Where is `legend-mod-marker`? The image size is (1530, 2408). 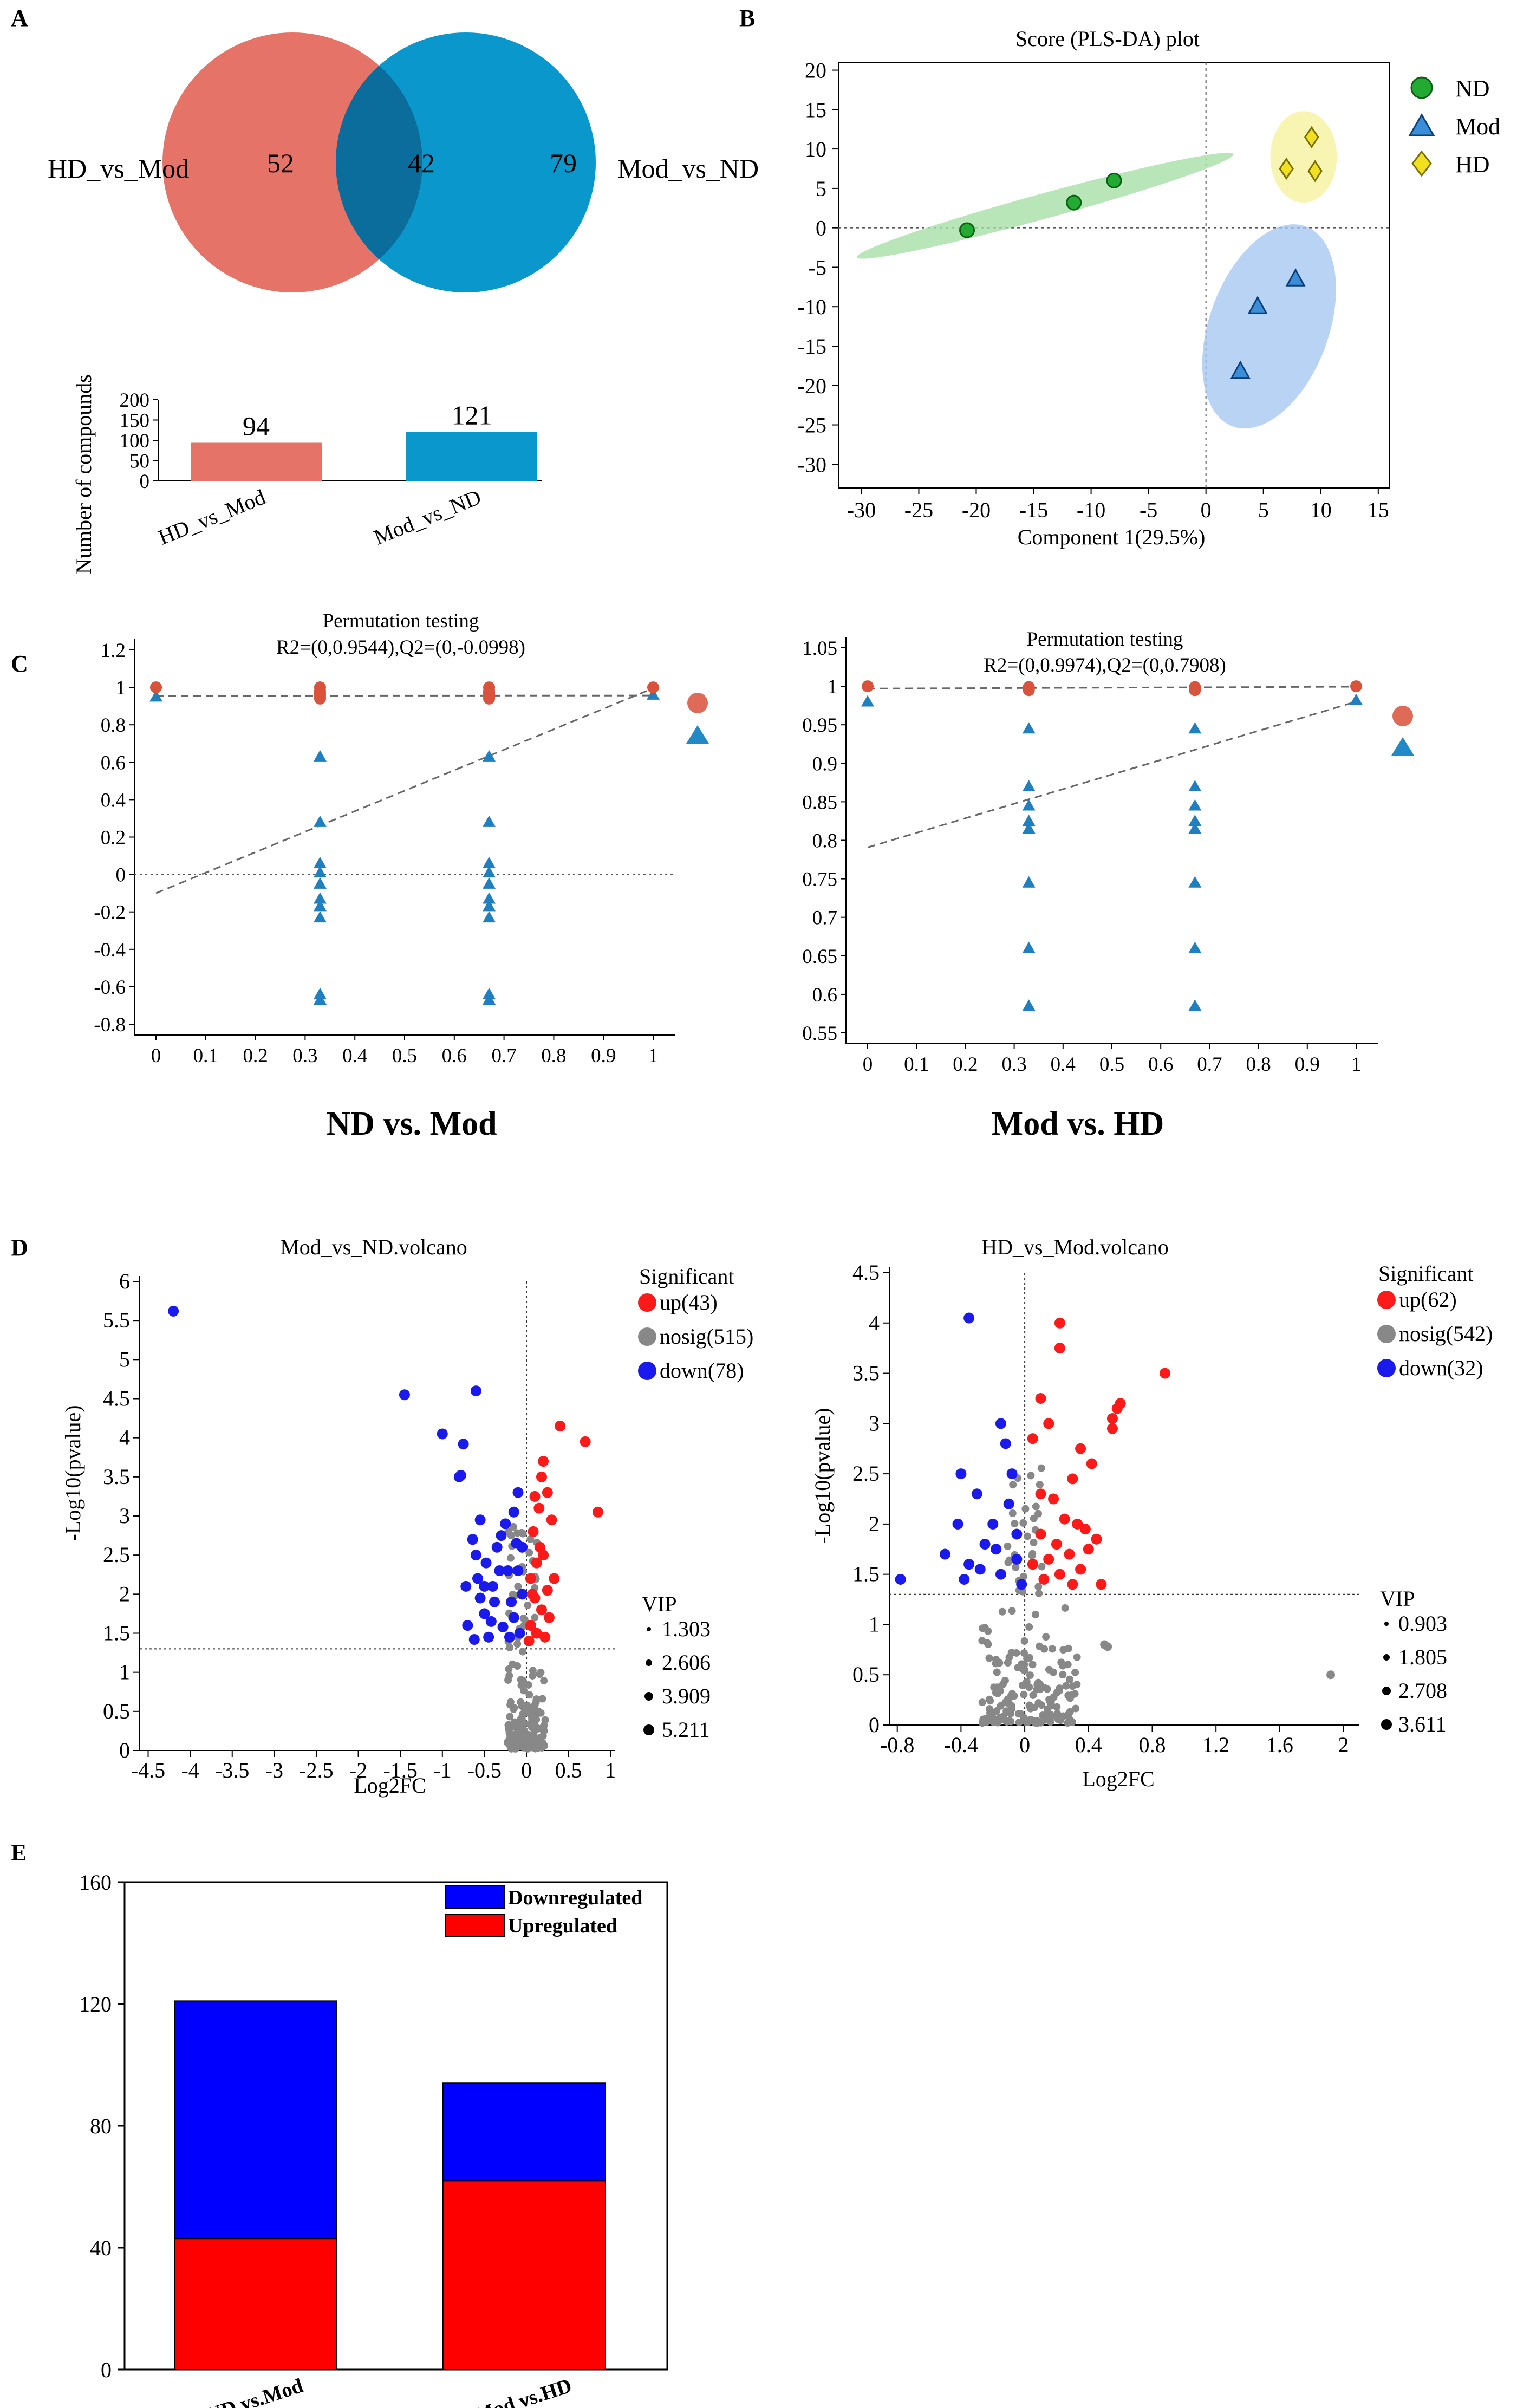 legend-mod-marker is located at coordinates (1421, 124).